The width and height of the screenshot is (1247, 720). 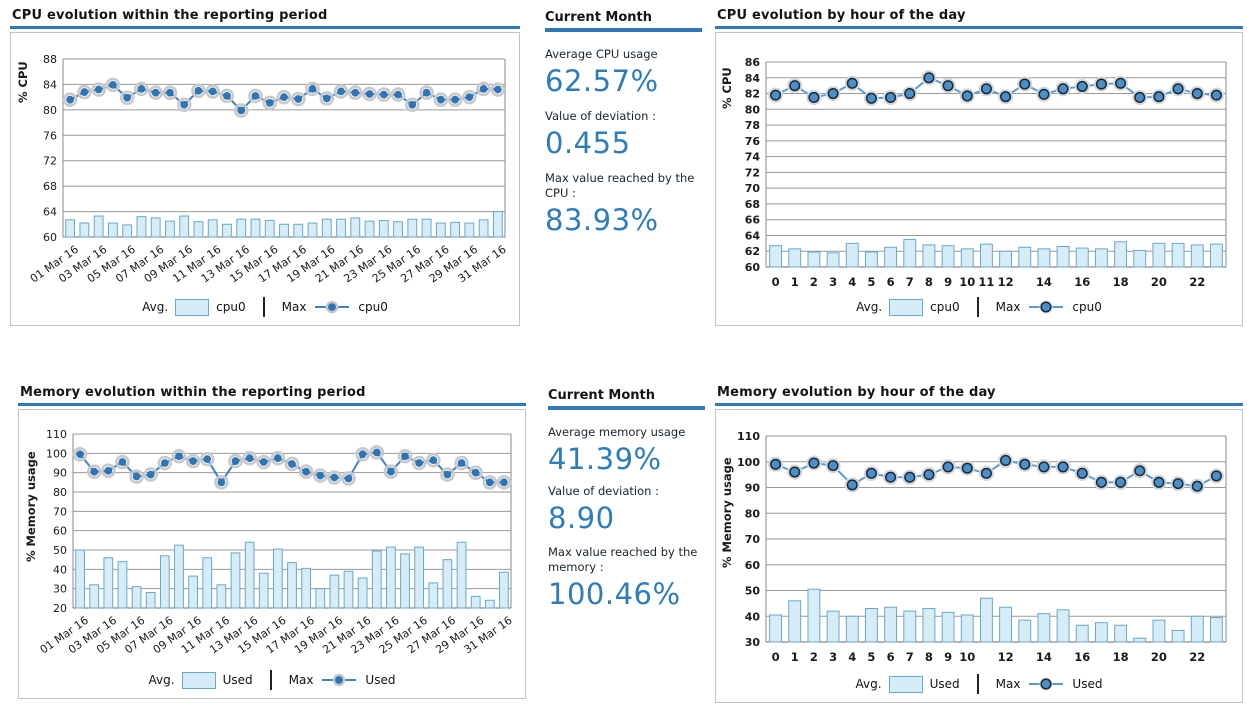 What do you see at coordinates (623, 30) in the screenshot?
I see `cpu-stats-underline` at bounding box center [623, 30].